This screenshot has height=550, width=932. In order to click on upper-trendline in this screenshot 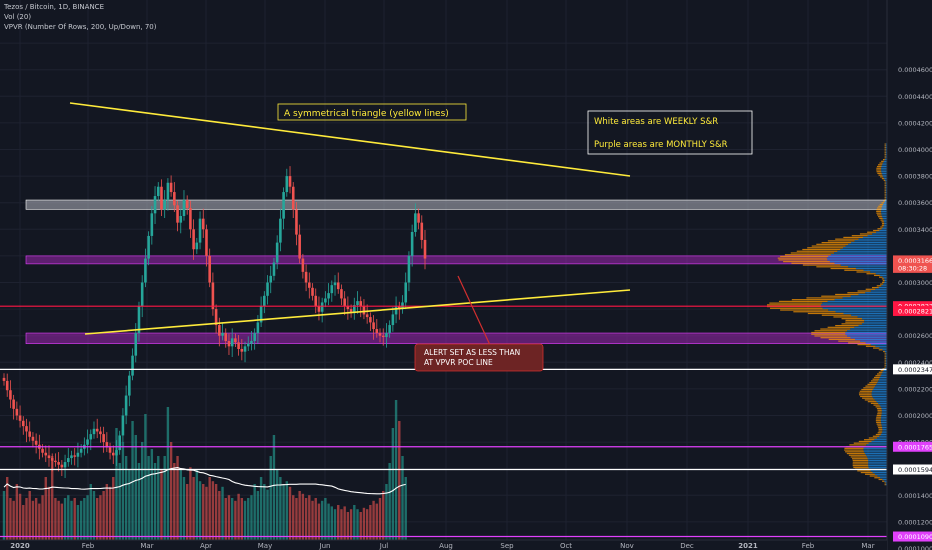, I will do `click(350, 139)`.